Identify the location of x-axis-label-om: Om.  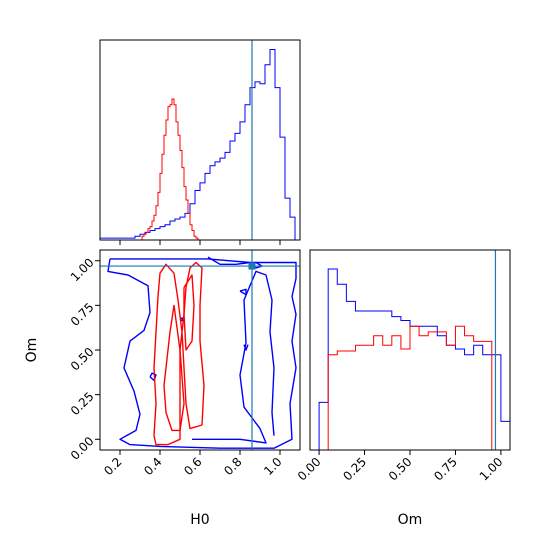
(410, 520).